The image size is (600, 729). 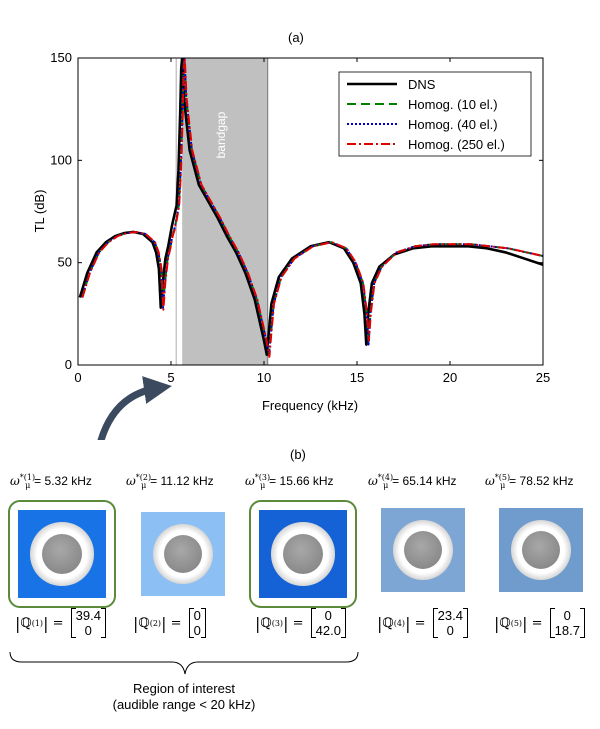 I want to click on omega-superscript: *(5), so click(x=502, y=477).